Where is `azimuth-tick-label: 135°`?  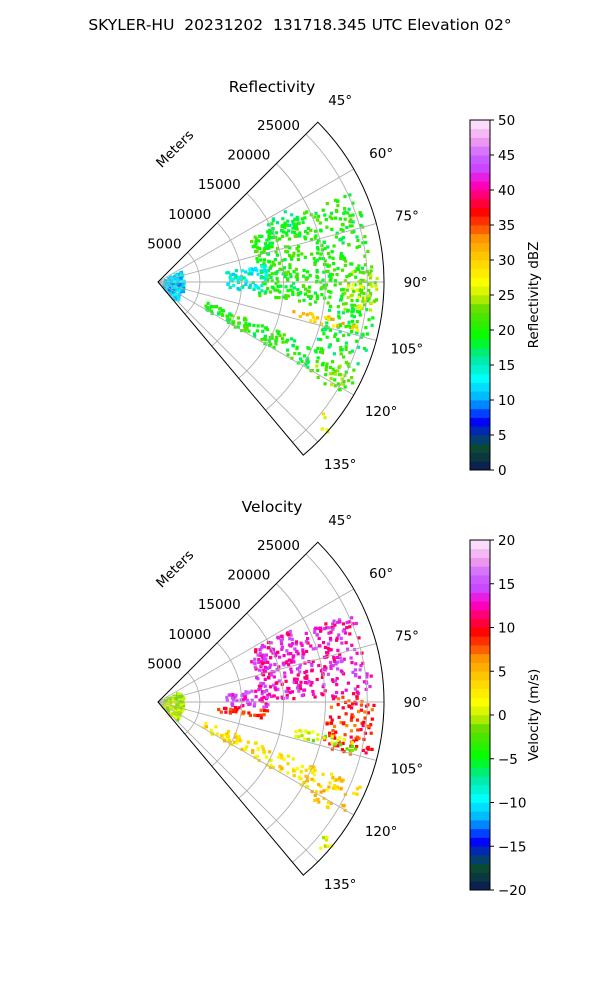
azimuth-tick-label: 135° is located at coordinates (340, 885).